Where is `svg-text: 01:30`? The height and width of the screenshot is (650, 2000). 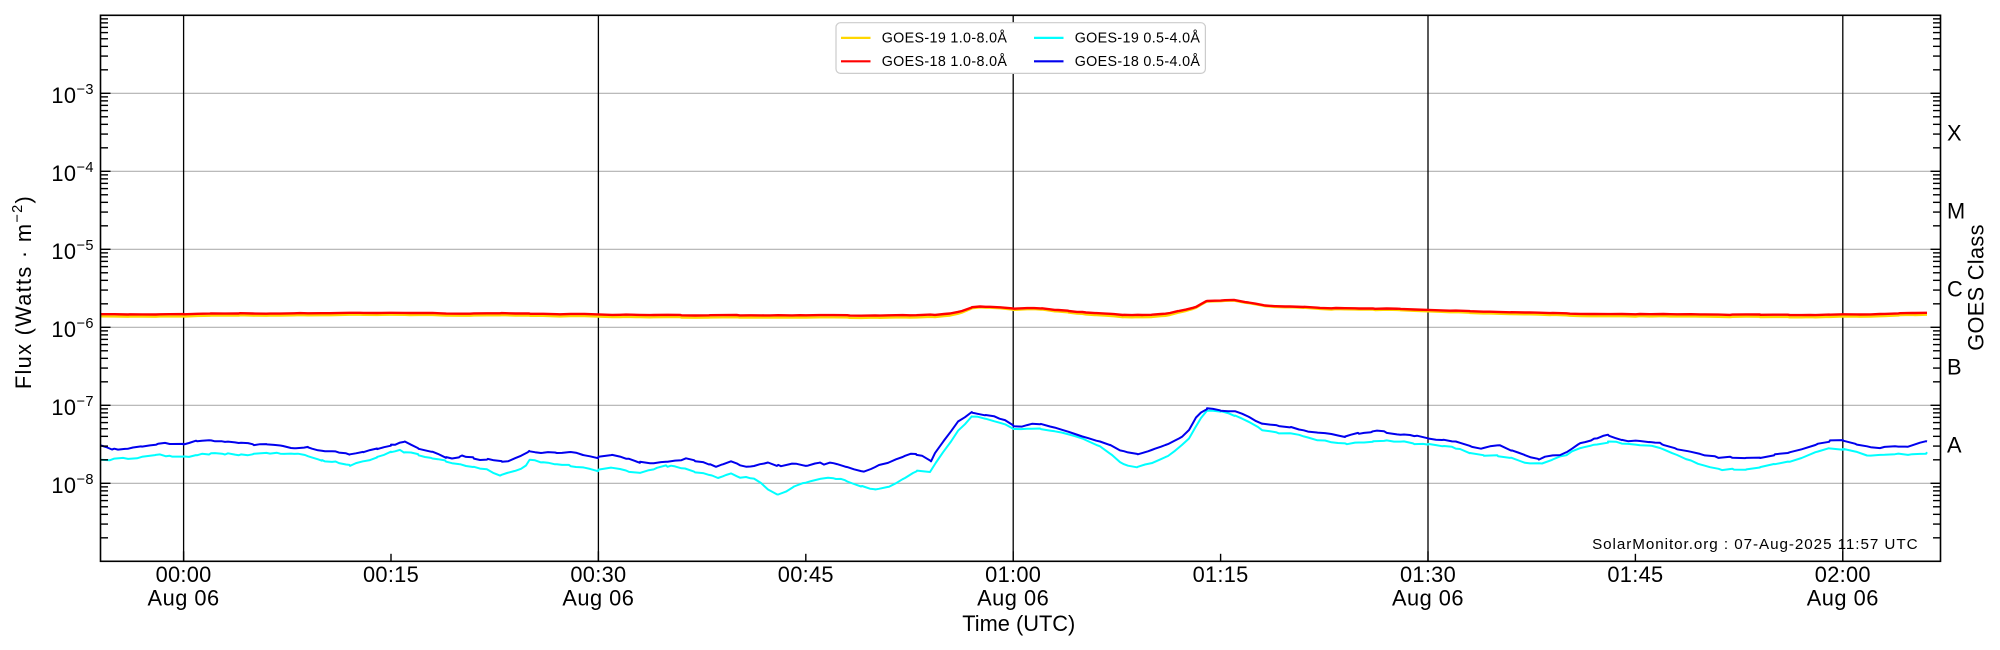
svg-text: 01:30 is located at coordinates (1428, 574).